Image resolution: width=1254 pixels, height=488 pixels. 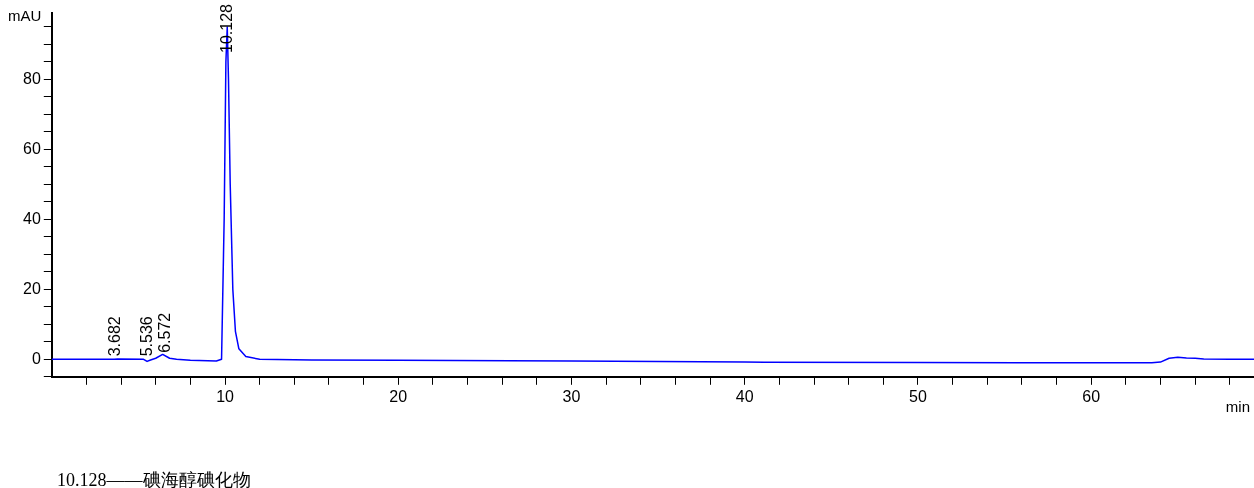 I want to click on x-tick-label: 10, so click(x=225, y=396).